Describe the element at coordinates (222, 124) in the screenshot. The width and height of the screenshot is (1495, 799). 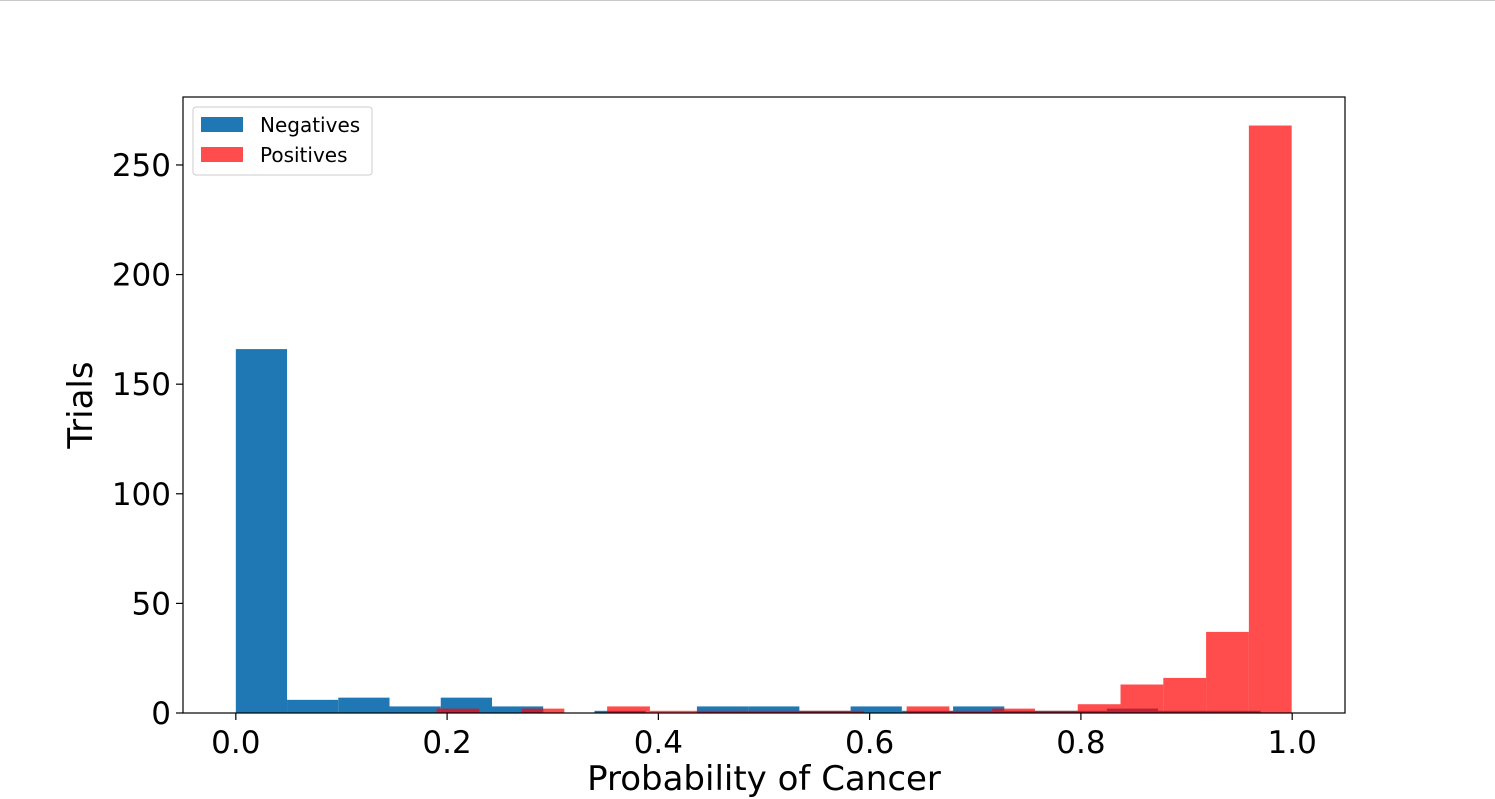
I see `legend-swatch-negatives` at that location.